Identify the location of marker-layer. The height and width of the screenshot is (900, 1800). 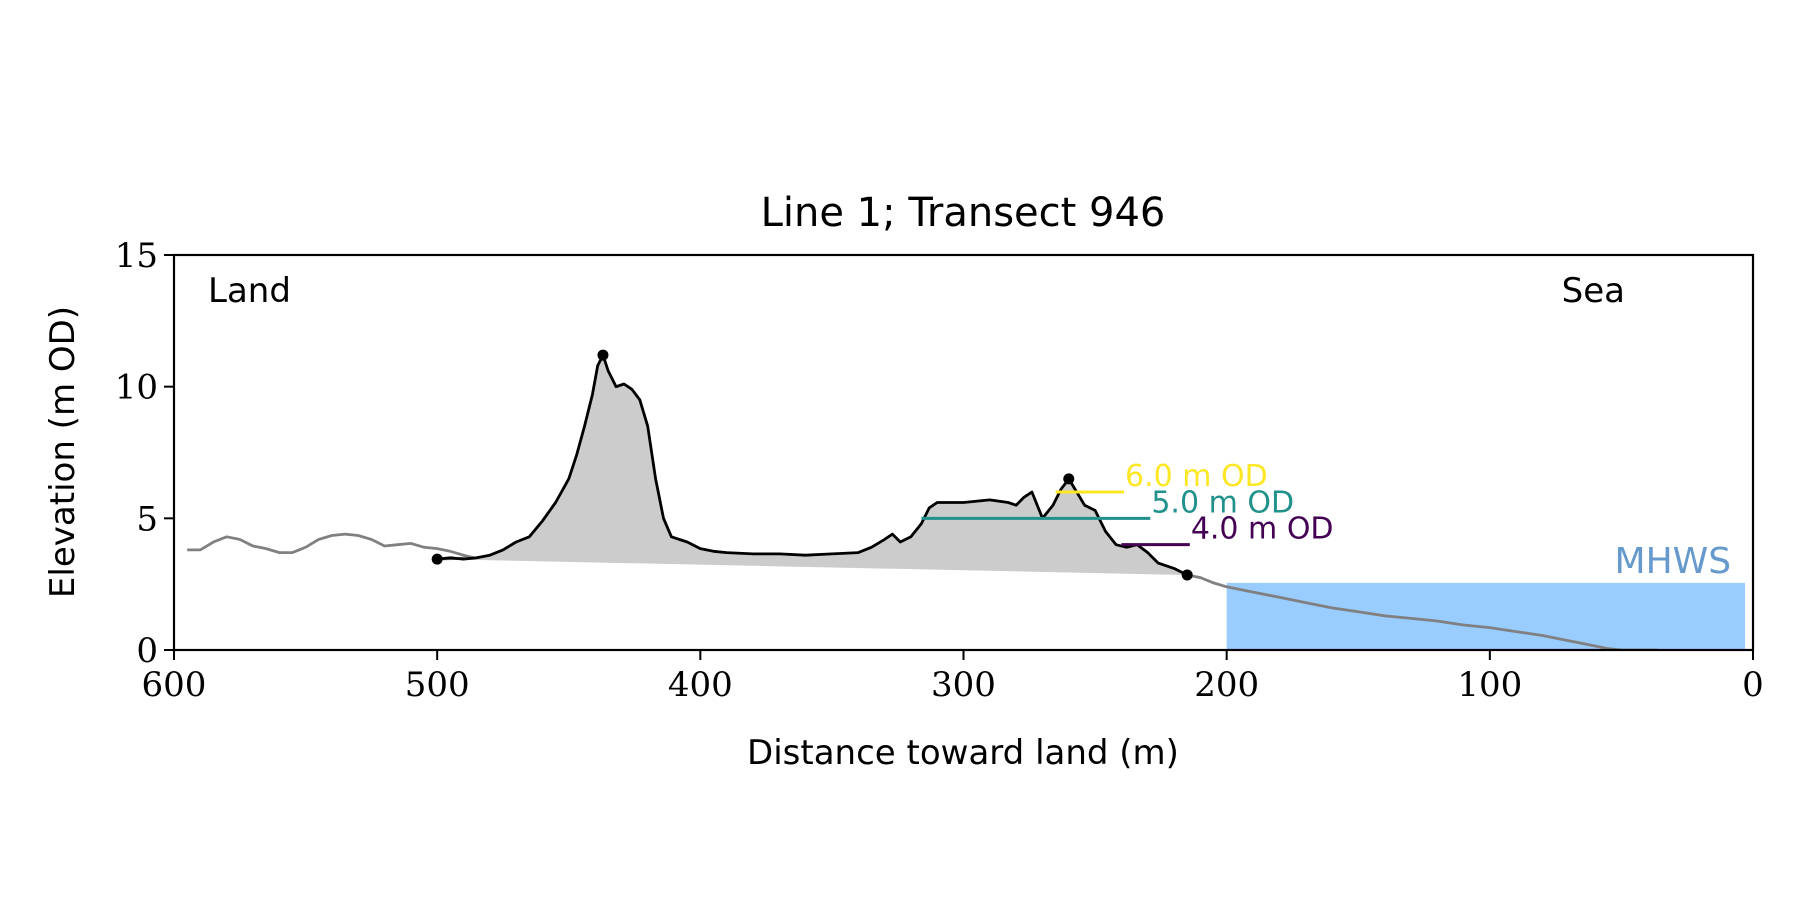
(812, 465).